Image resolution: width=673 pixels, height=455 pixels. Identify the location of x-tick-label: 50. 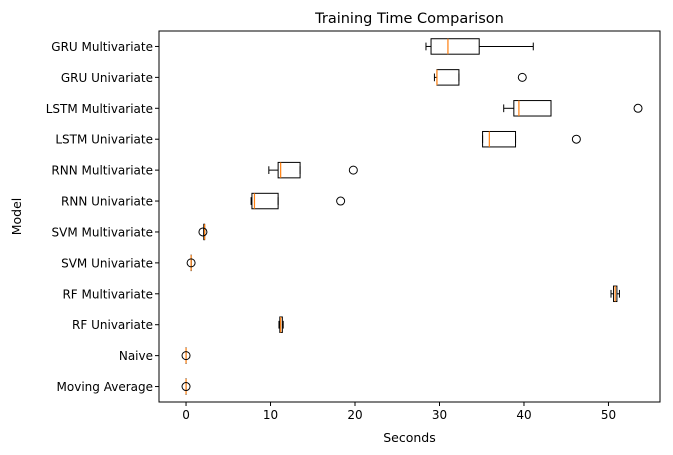
(608, 415).